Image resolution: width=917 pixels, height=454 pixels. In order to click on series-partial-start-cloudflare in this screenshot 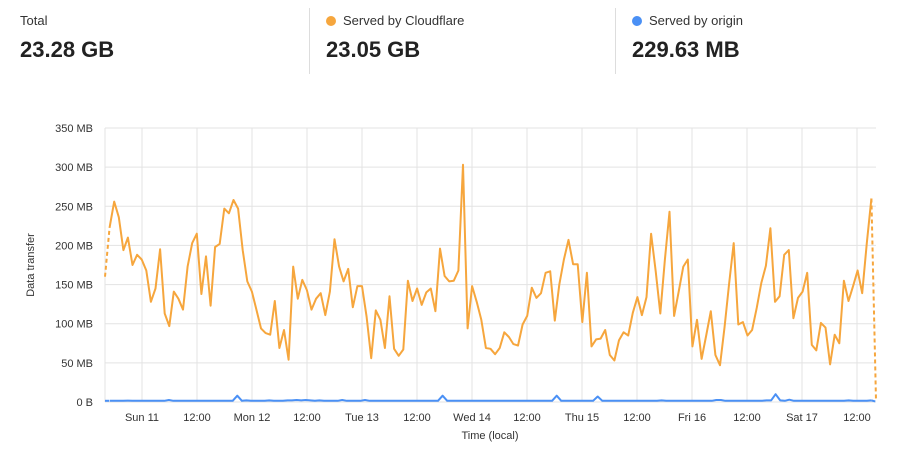, I will do `click(107, 252)`.